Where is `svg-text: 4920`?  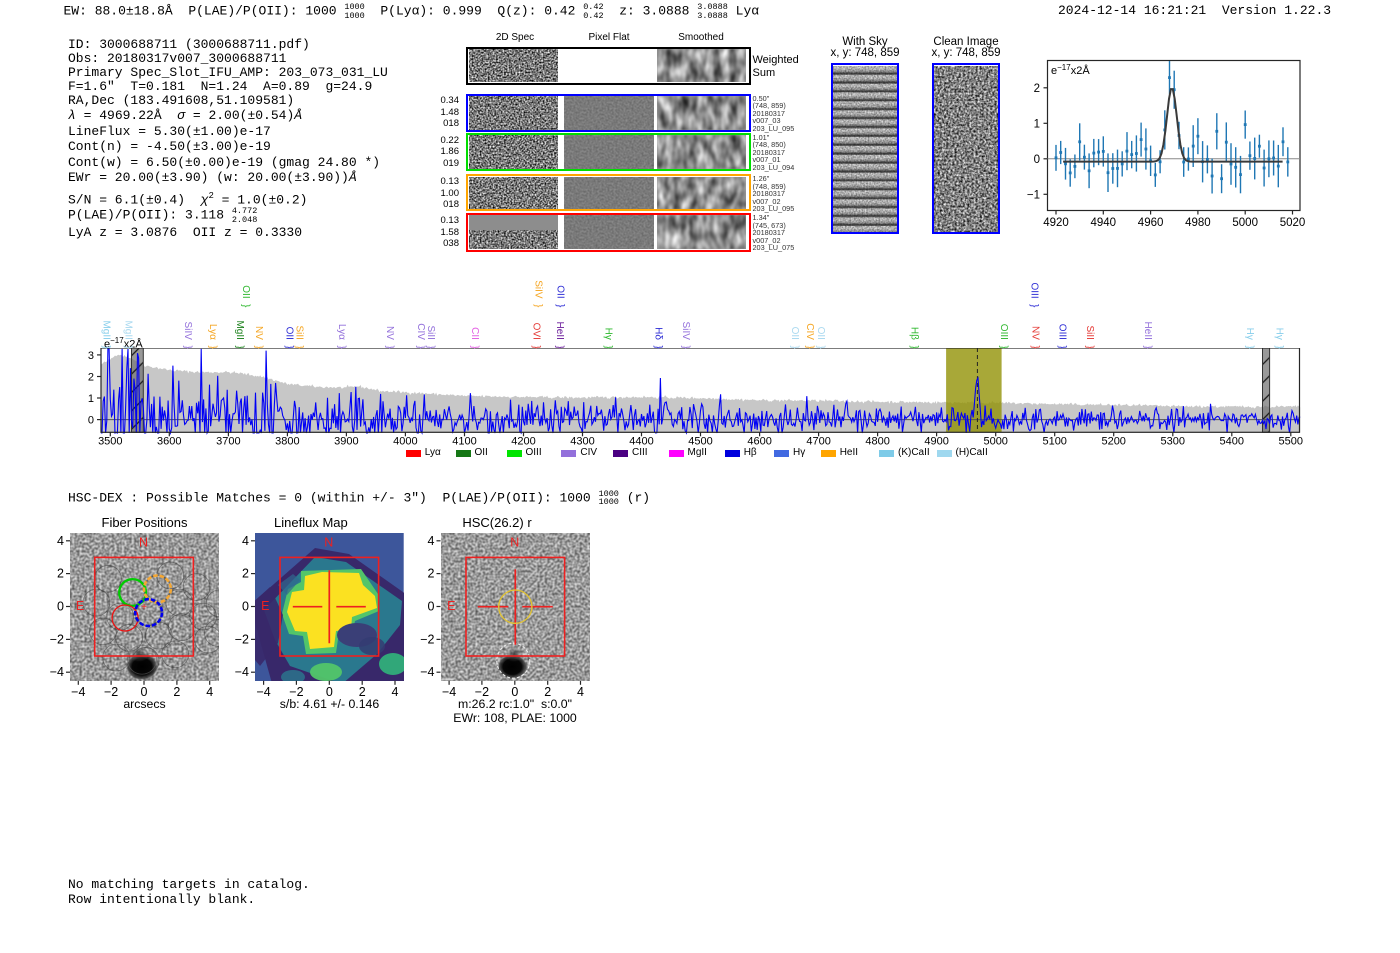
svg-text: 4920 is located at coordinates (1056, 223).